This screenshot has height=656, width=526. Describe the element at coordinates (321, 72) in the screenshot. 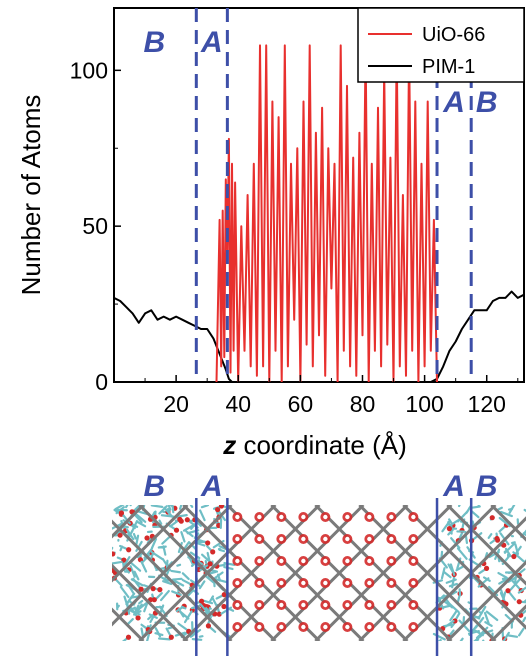

I see `region-labels: B AA B` at that location.